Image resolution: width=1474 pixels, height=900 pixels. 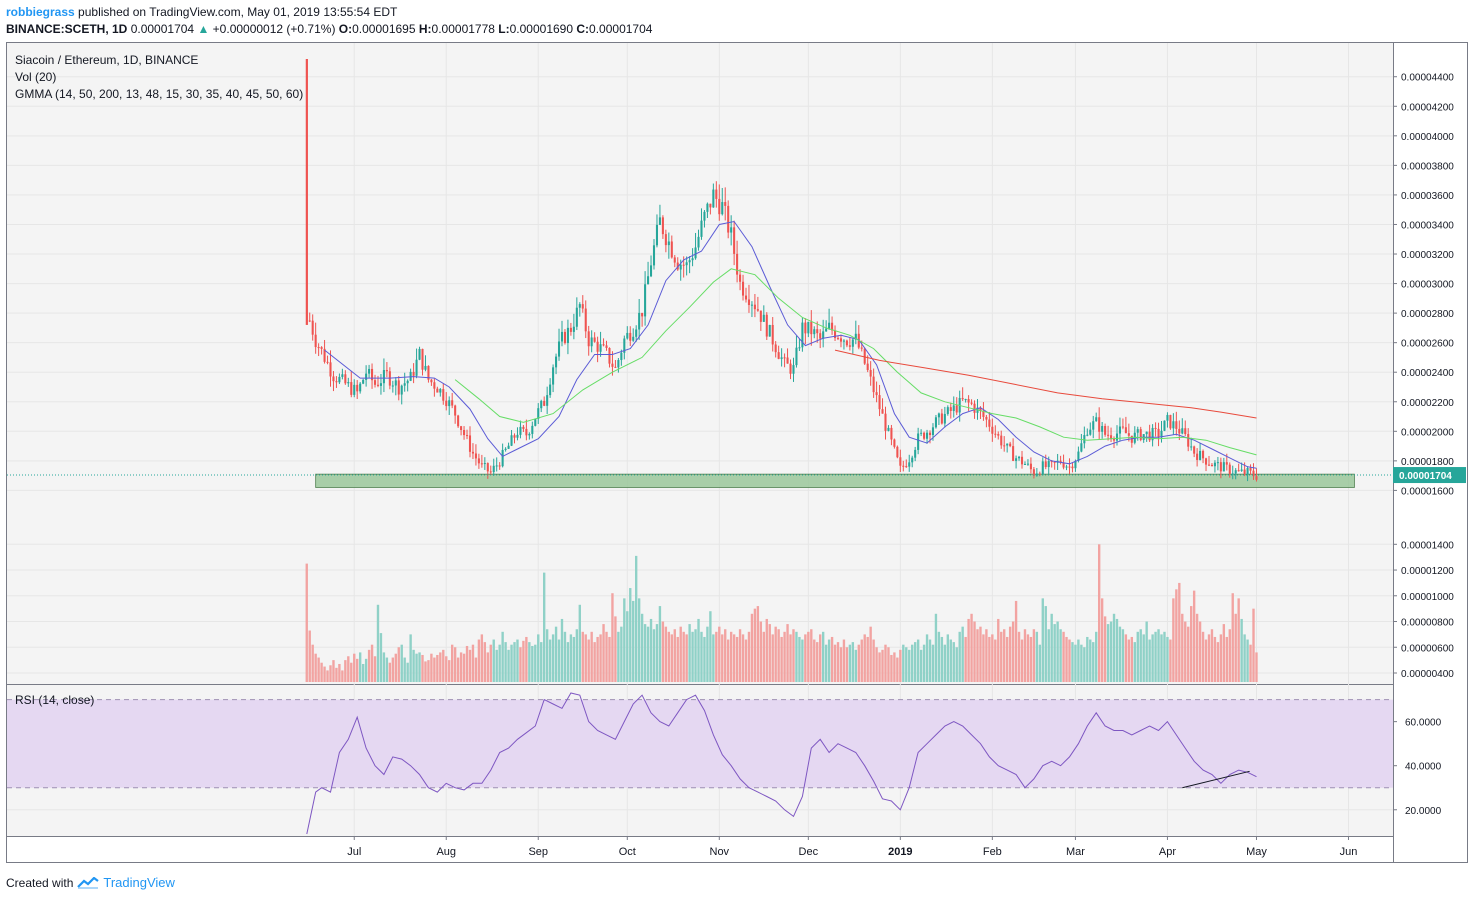 What do you see at coordinates (1427, 545) in the screenshot?
I see `price-tick-label: 0.00001400` at bounding box center [1427, 545].